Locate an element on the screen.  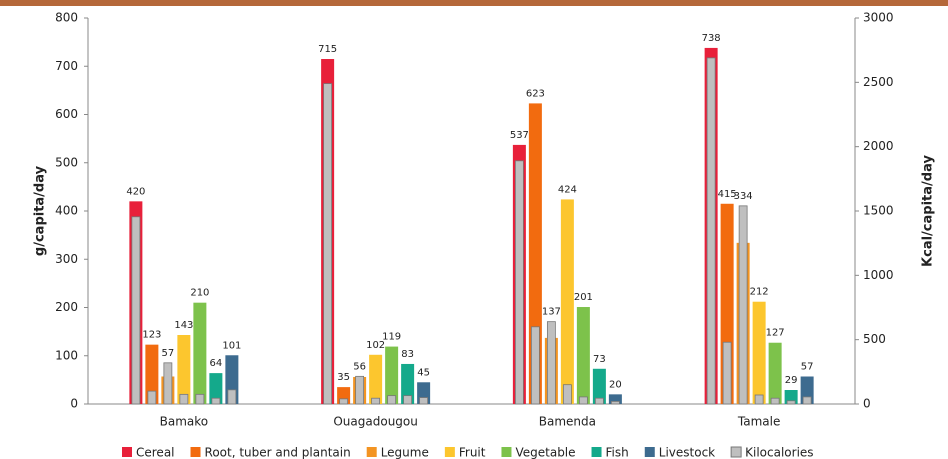
value-label: 127 is located at coordinates (775, 333).